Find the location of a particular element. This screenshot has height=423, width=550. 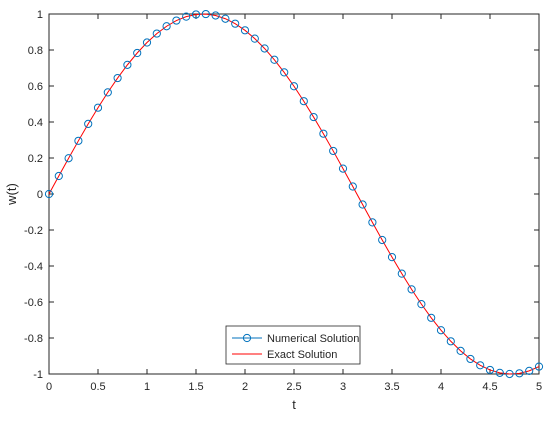

y-tick-label: -0.4 is located at coordinates (33, 267).